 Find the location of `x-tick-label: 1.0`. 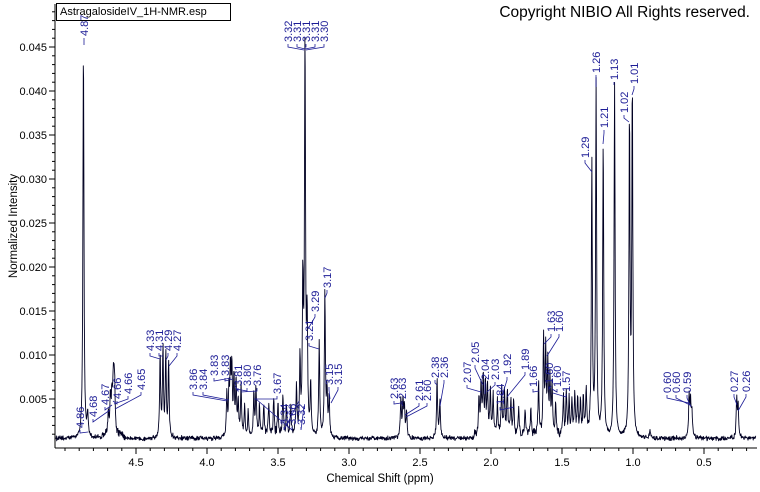

x-tick-label: 1.0 is located at coordinates (632, 463).